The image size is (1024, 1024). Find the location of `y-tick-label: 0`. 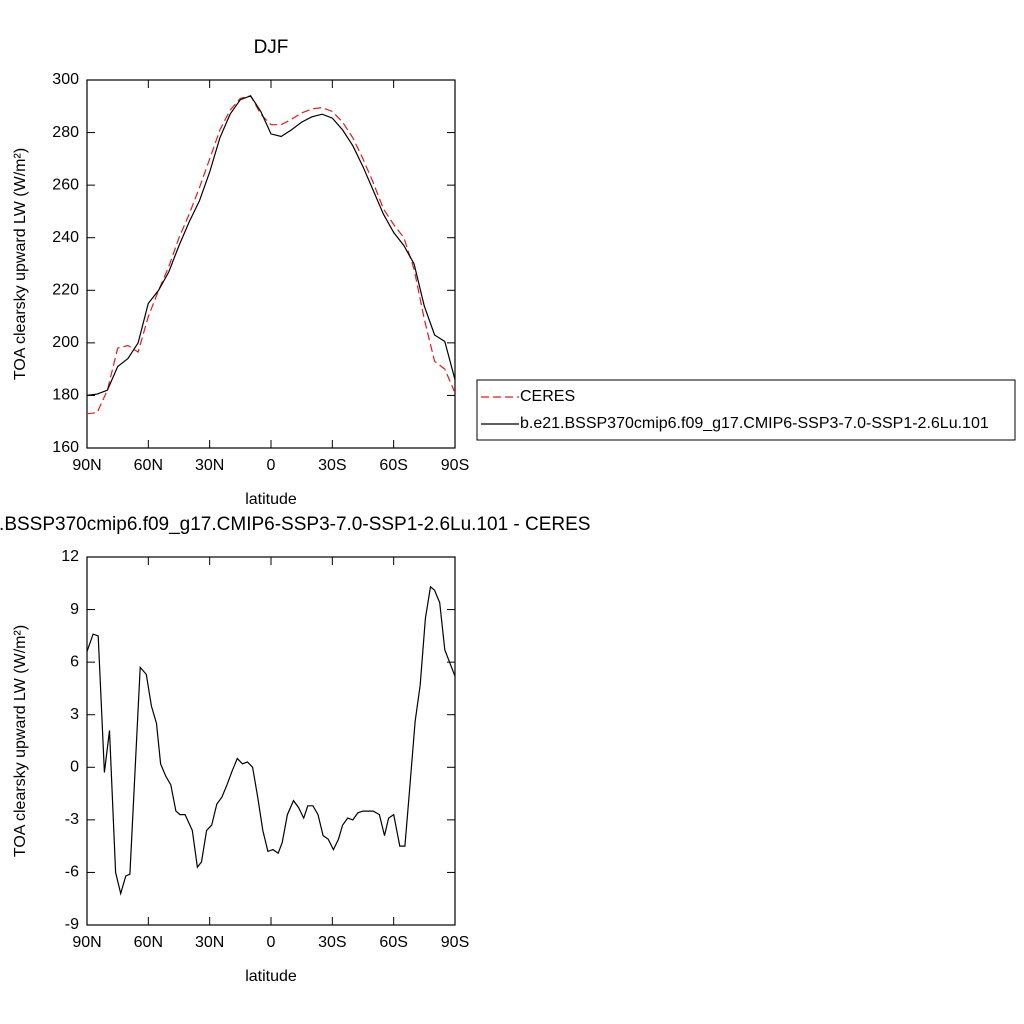

y-tick-label: 0 is located at coordinates (74, 767).